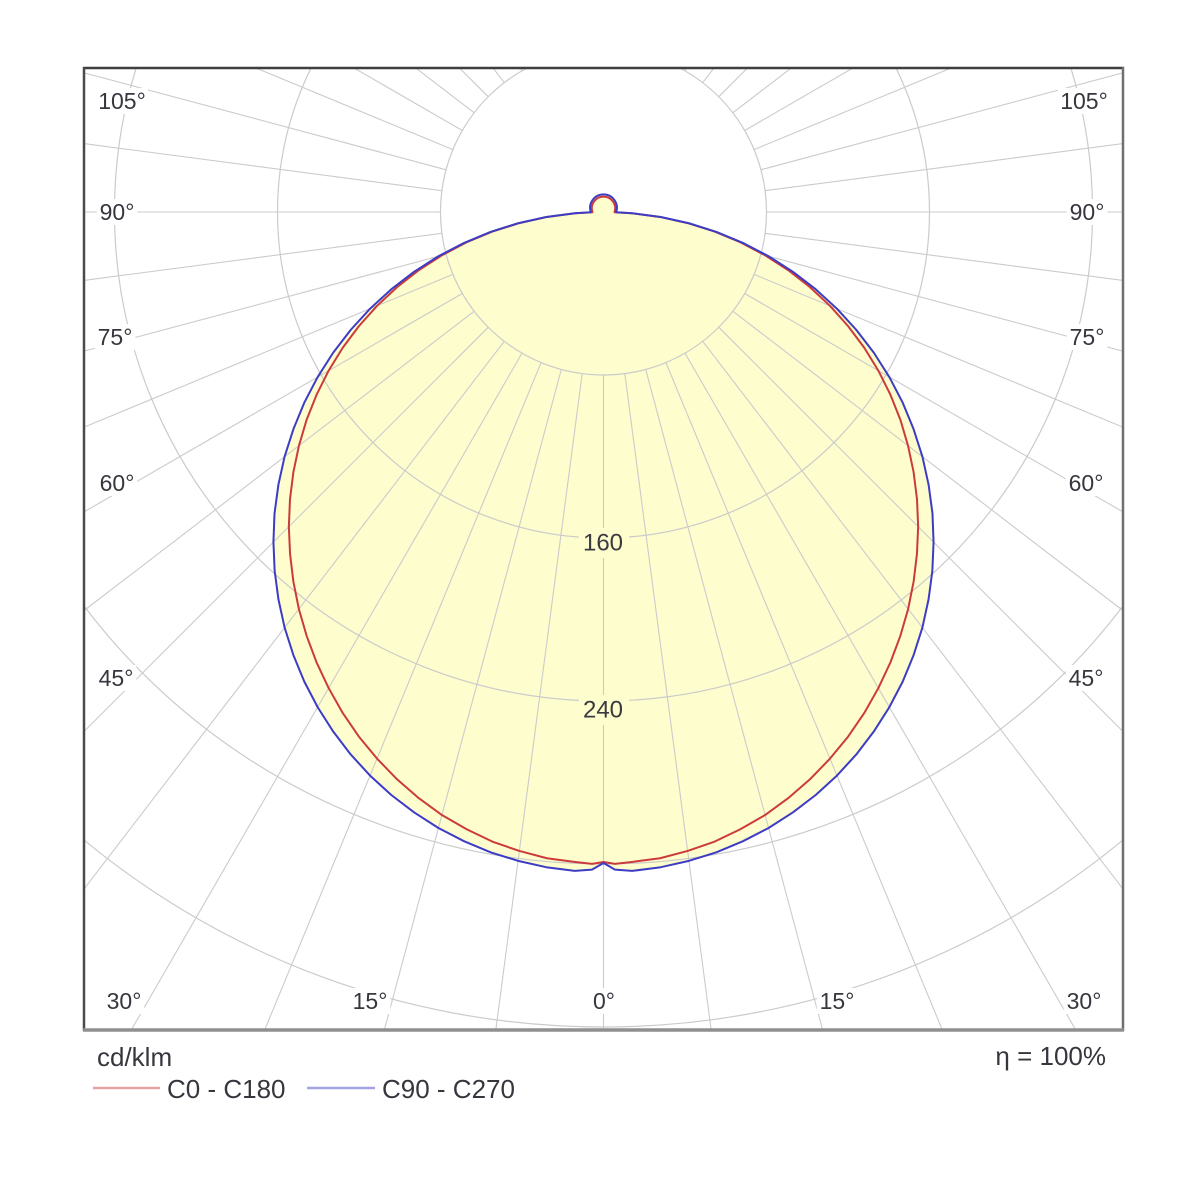 The width and height of the screenshot is (1200, 1200). I want to click on angle-label-bottom-1-15deg: 15°, so click(370, 1001).